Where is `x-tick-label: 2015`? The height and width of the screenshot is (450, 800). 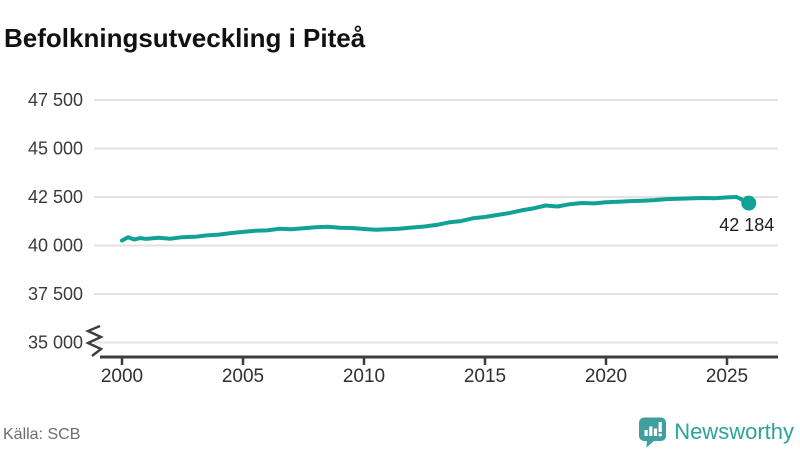 x-tick-label: 2015 is located at coordinates (485, 376).